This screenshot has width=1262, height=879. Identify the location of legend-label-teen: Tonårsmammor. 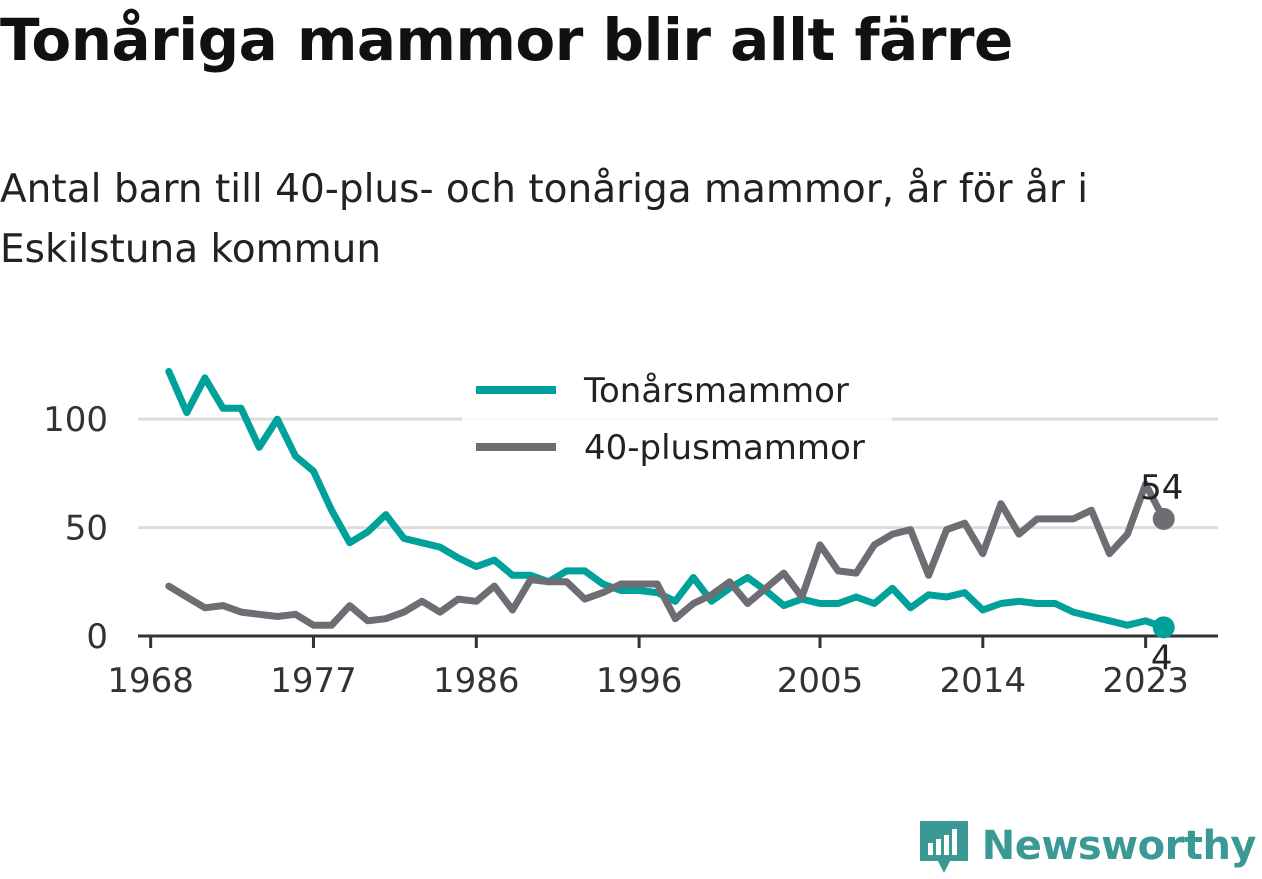
(716, 391).